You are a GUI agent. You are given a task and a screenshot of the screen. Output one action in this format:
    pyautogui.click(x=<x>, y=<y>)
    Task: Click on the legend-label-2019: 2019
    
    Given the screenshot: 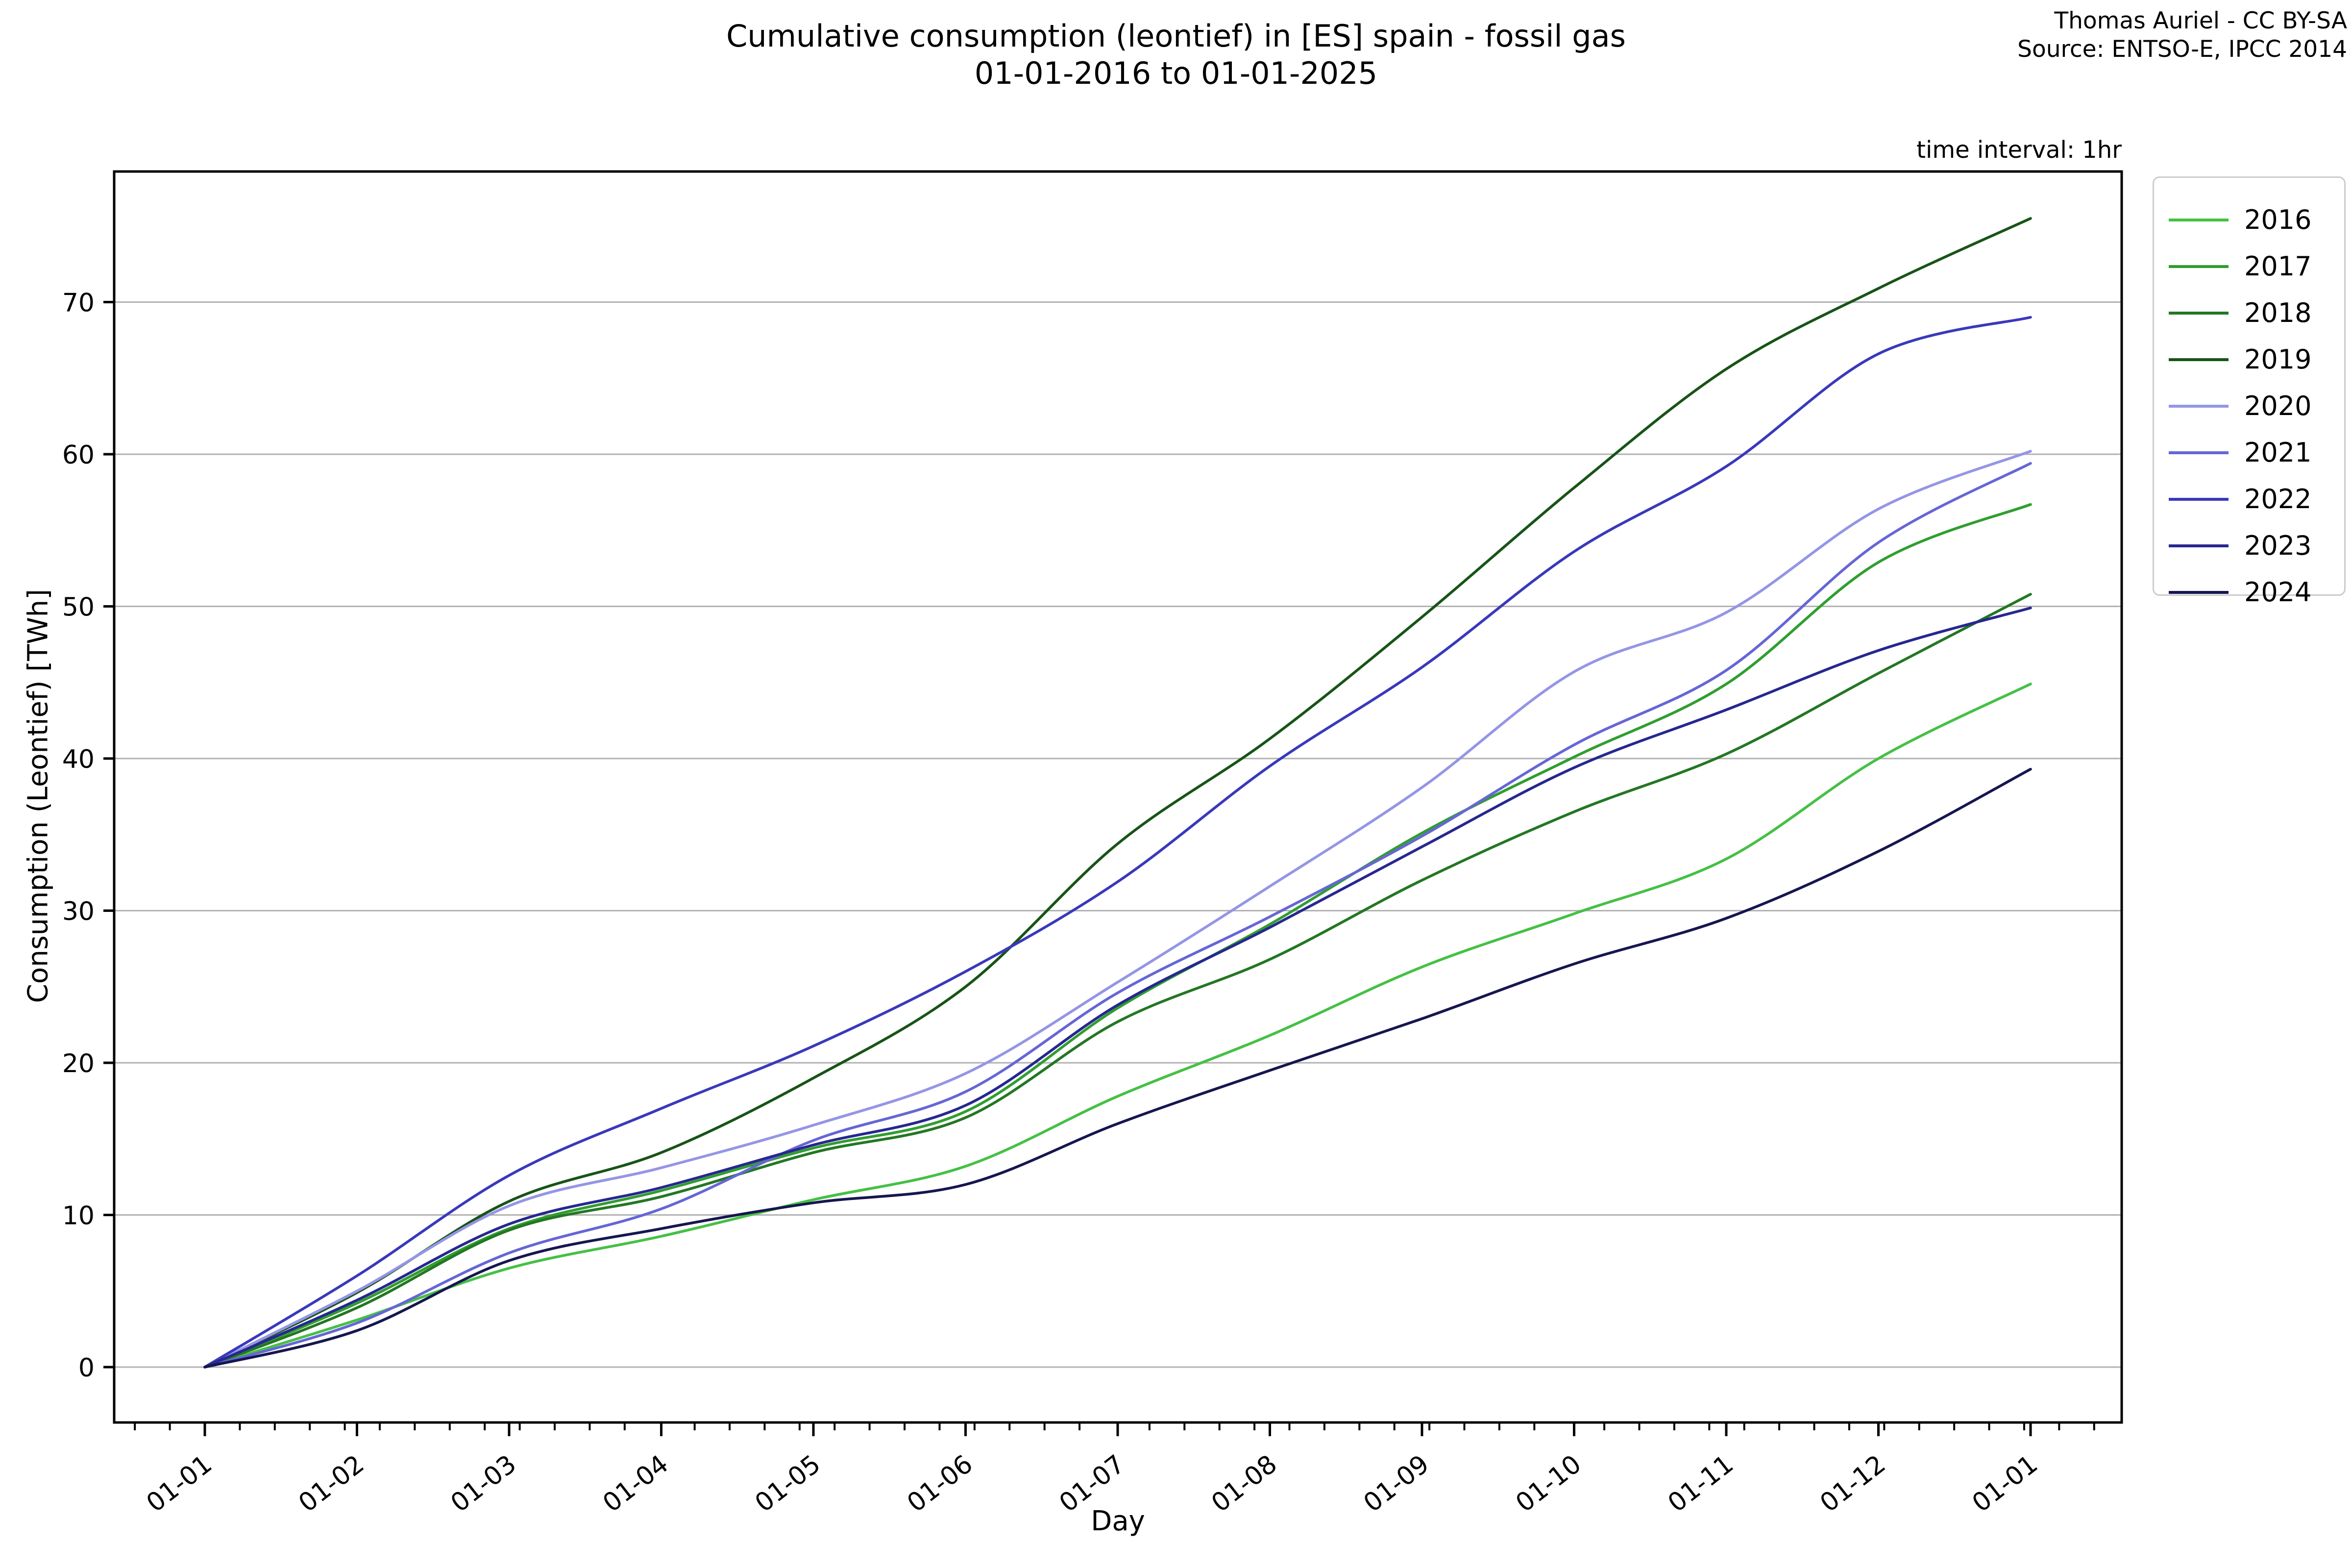 What is the action you would take?
    pyautogui.click(x=2278, y=359)
    